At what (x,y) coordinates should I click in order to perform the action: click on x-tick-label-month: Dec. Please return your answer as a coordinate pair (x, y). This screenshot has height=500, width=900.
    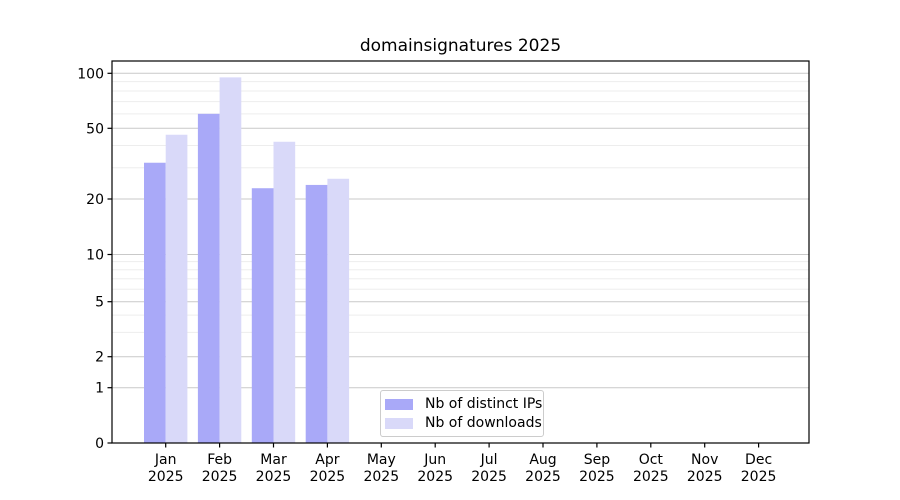
    Looking at the image, I should click on (758, 460).